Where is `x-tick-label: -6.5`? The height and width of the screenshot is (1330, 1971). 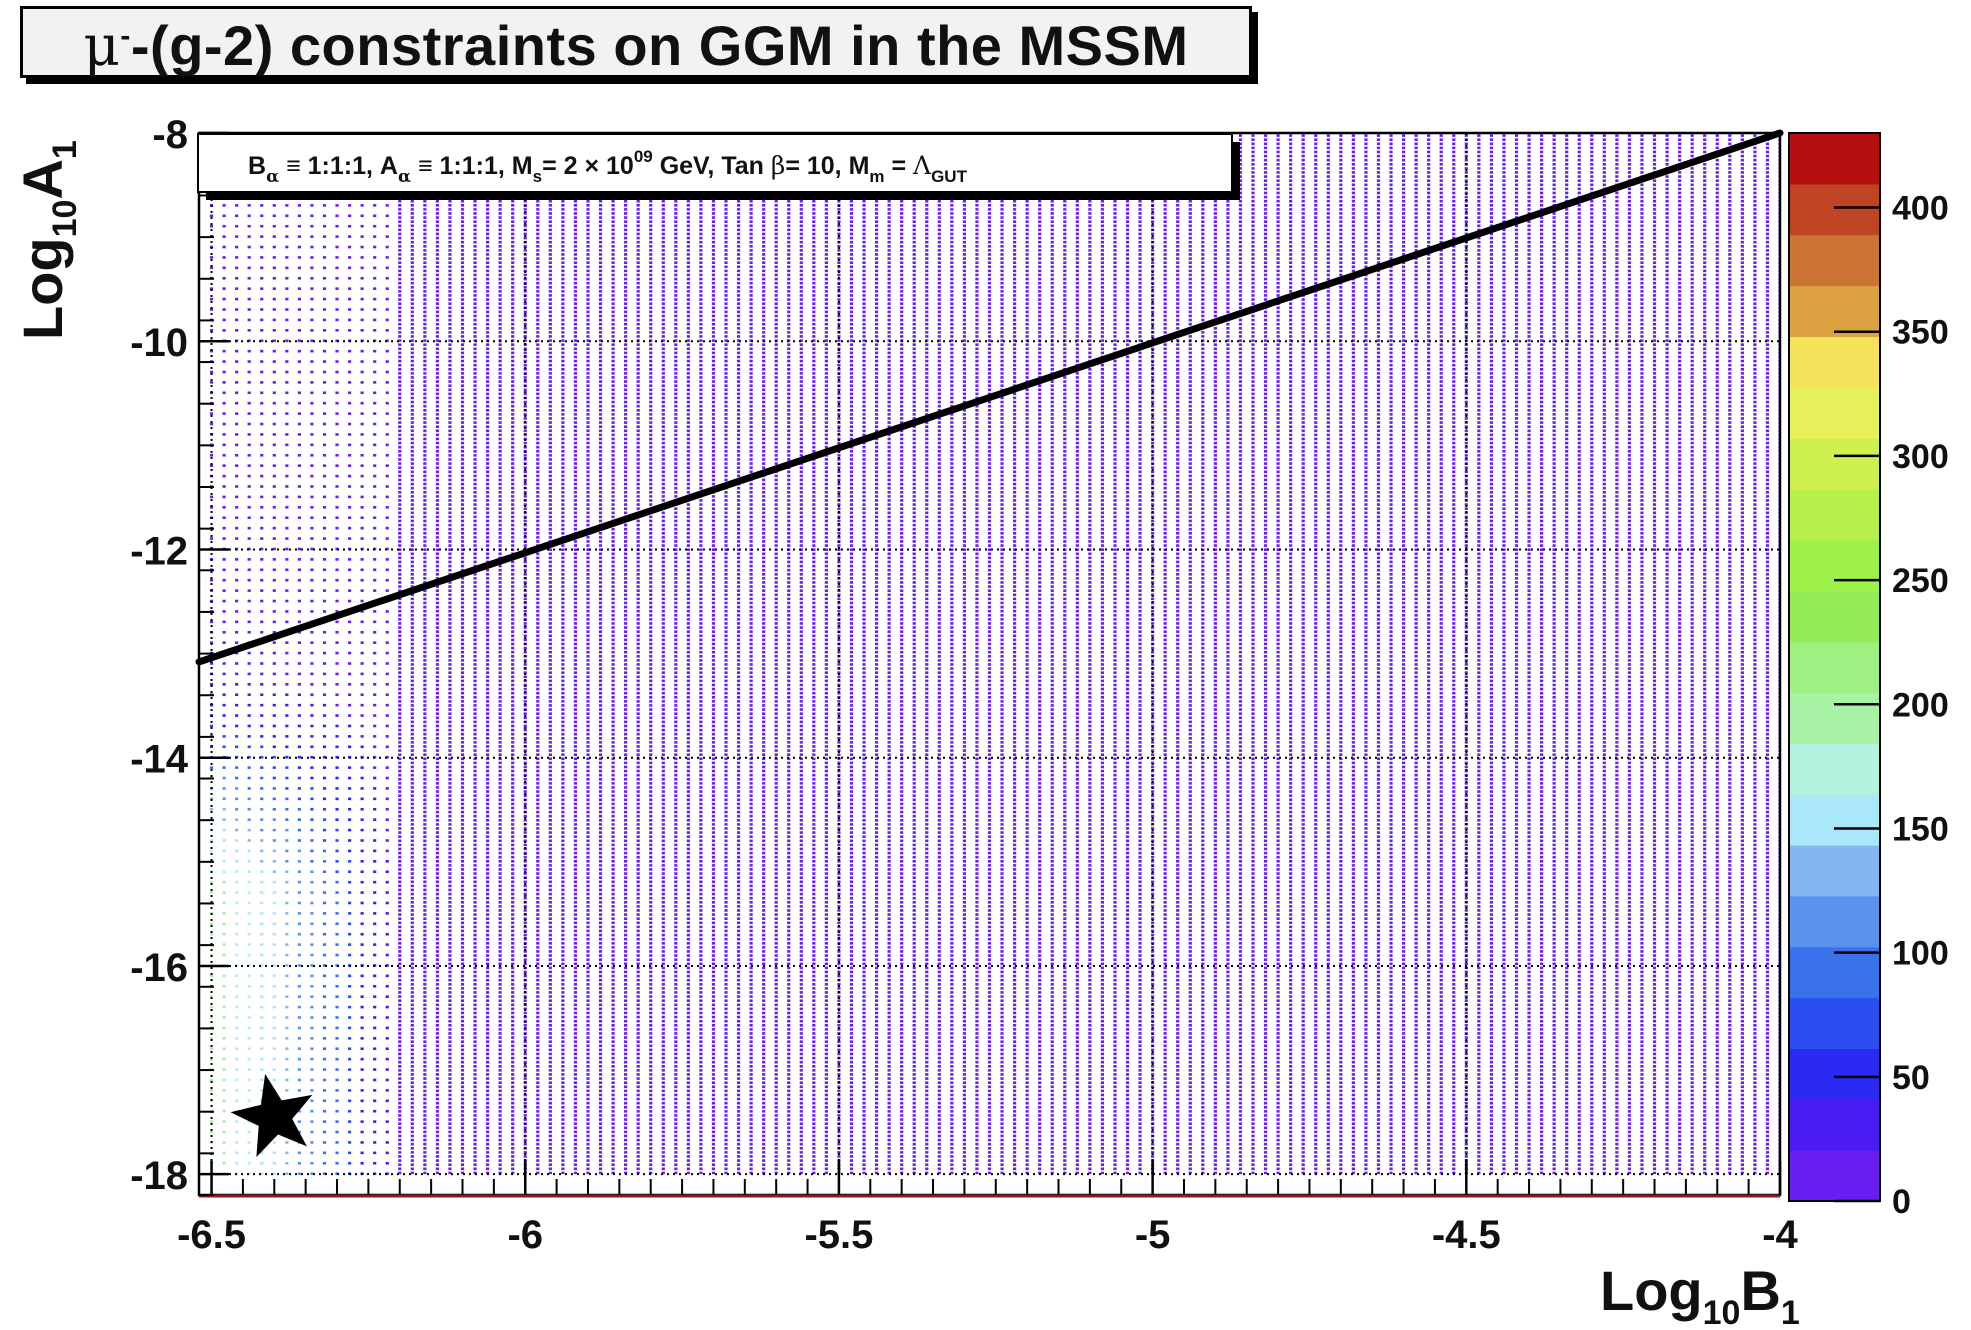 x-tick-label: -6.5 is located at coordinates (211, 1235).